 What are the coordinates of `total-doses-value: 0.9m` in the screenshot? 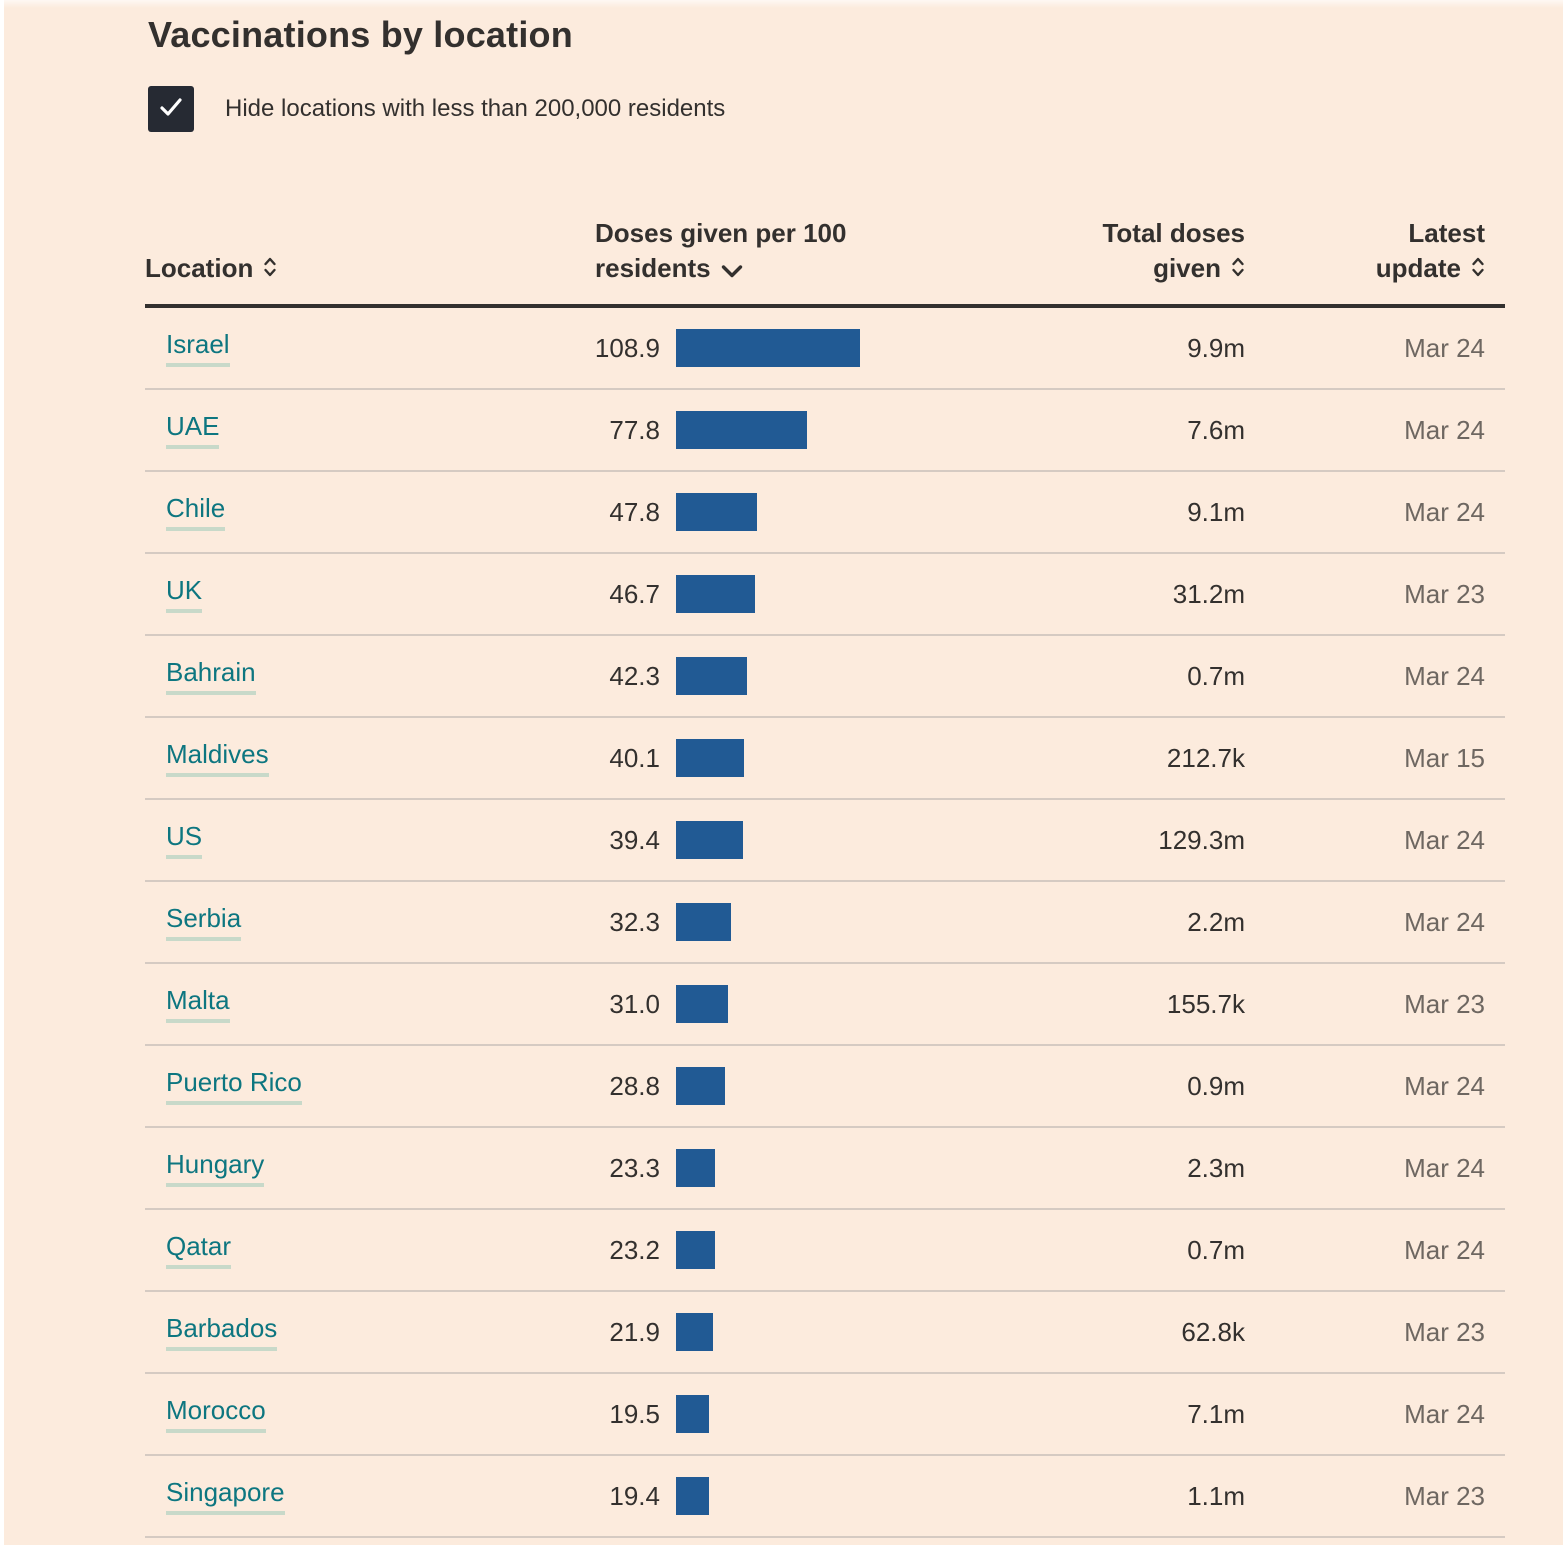 It's located at (1216, 1085).